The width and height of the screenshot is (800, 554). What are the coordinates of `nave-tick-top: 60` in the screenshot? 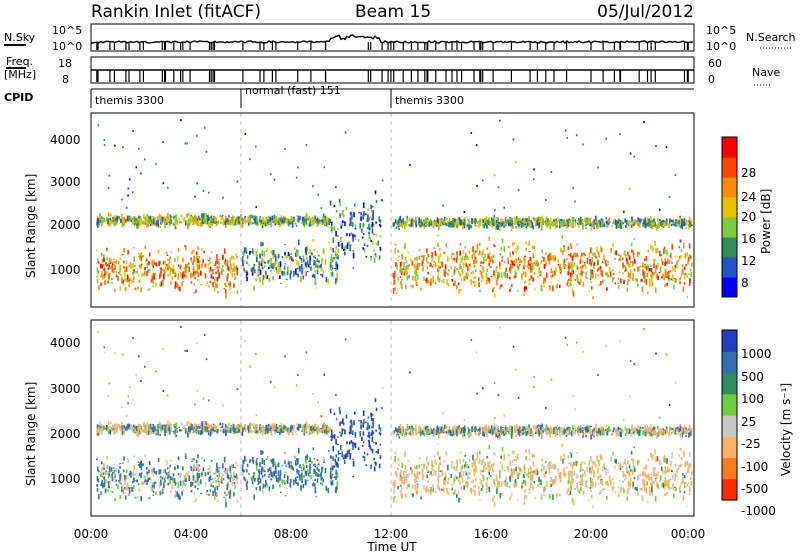 It's located at (715, 63).